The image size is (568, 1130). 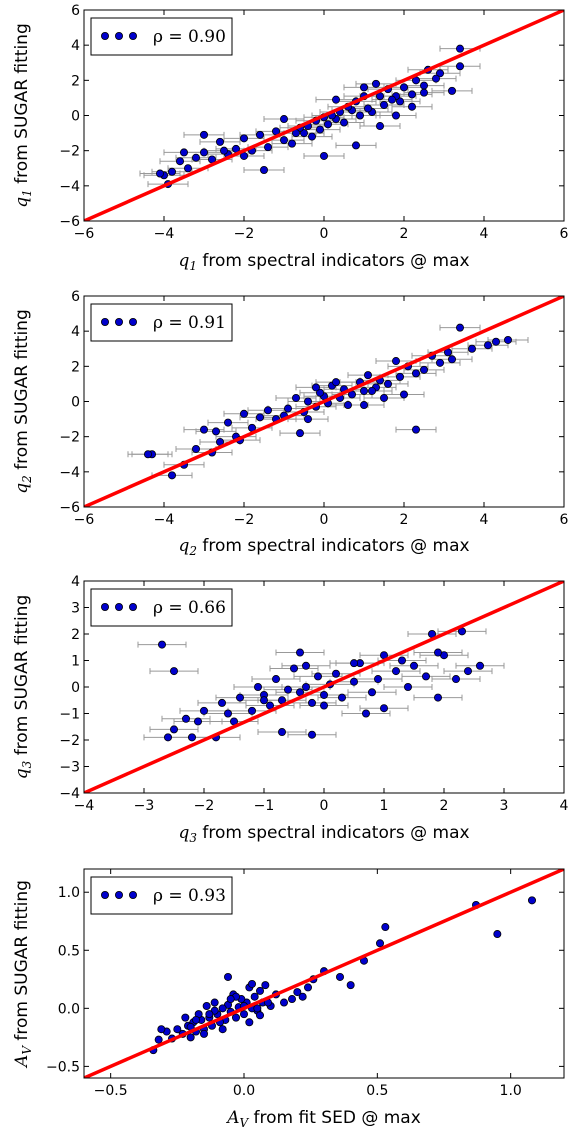 I want to click on x-tick-label: −2, so click(x=204, y=806).